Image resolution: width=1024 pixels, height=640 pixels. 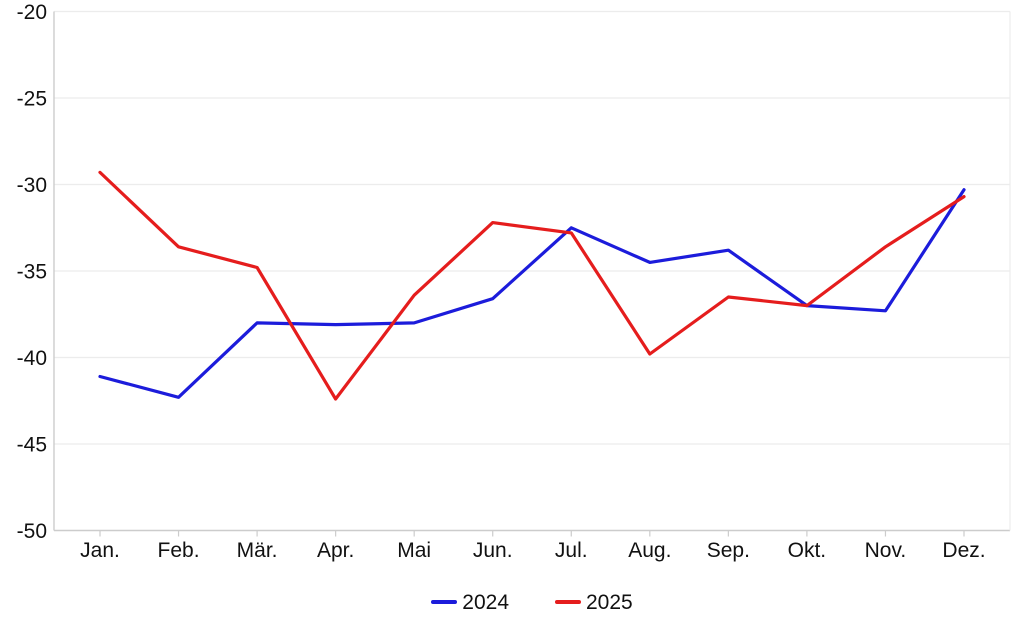 What do you see at coordinates (335, 550) in the screenshot?
I see `x-axis-tick-label: Apr.` at bounding box center [335, 550].